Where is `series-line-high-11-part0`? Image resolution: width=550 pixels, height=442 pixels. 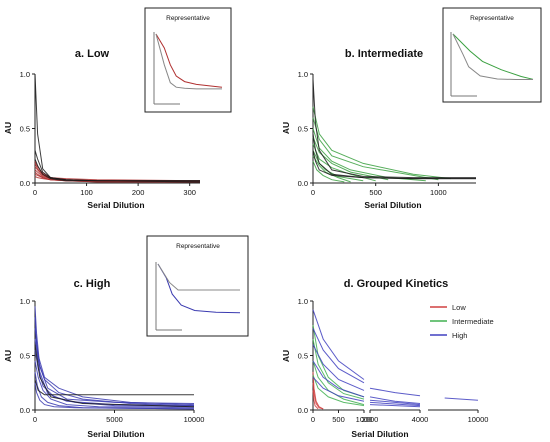 series-line-high-11-part0 is located at coordinates (338, 389).